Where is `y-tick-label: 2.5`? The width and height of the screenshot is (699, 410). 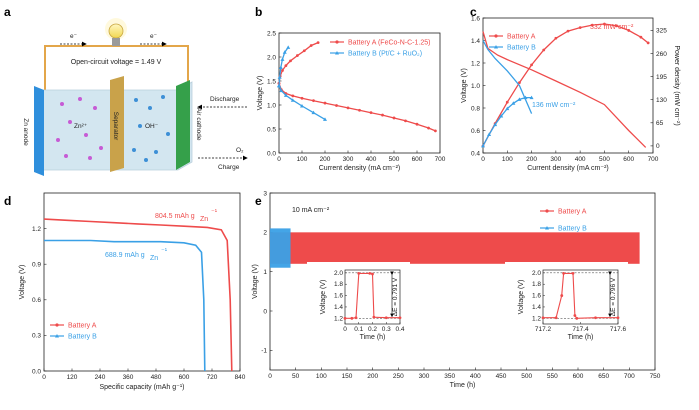
y-tick-label: 2.5 is located at coordinates (271, 33).